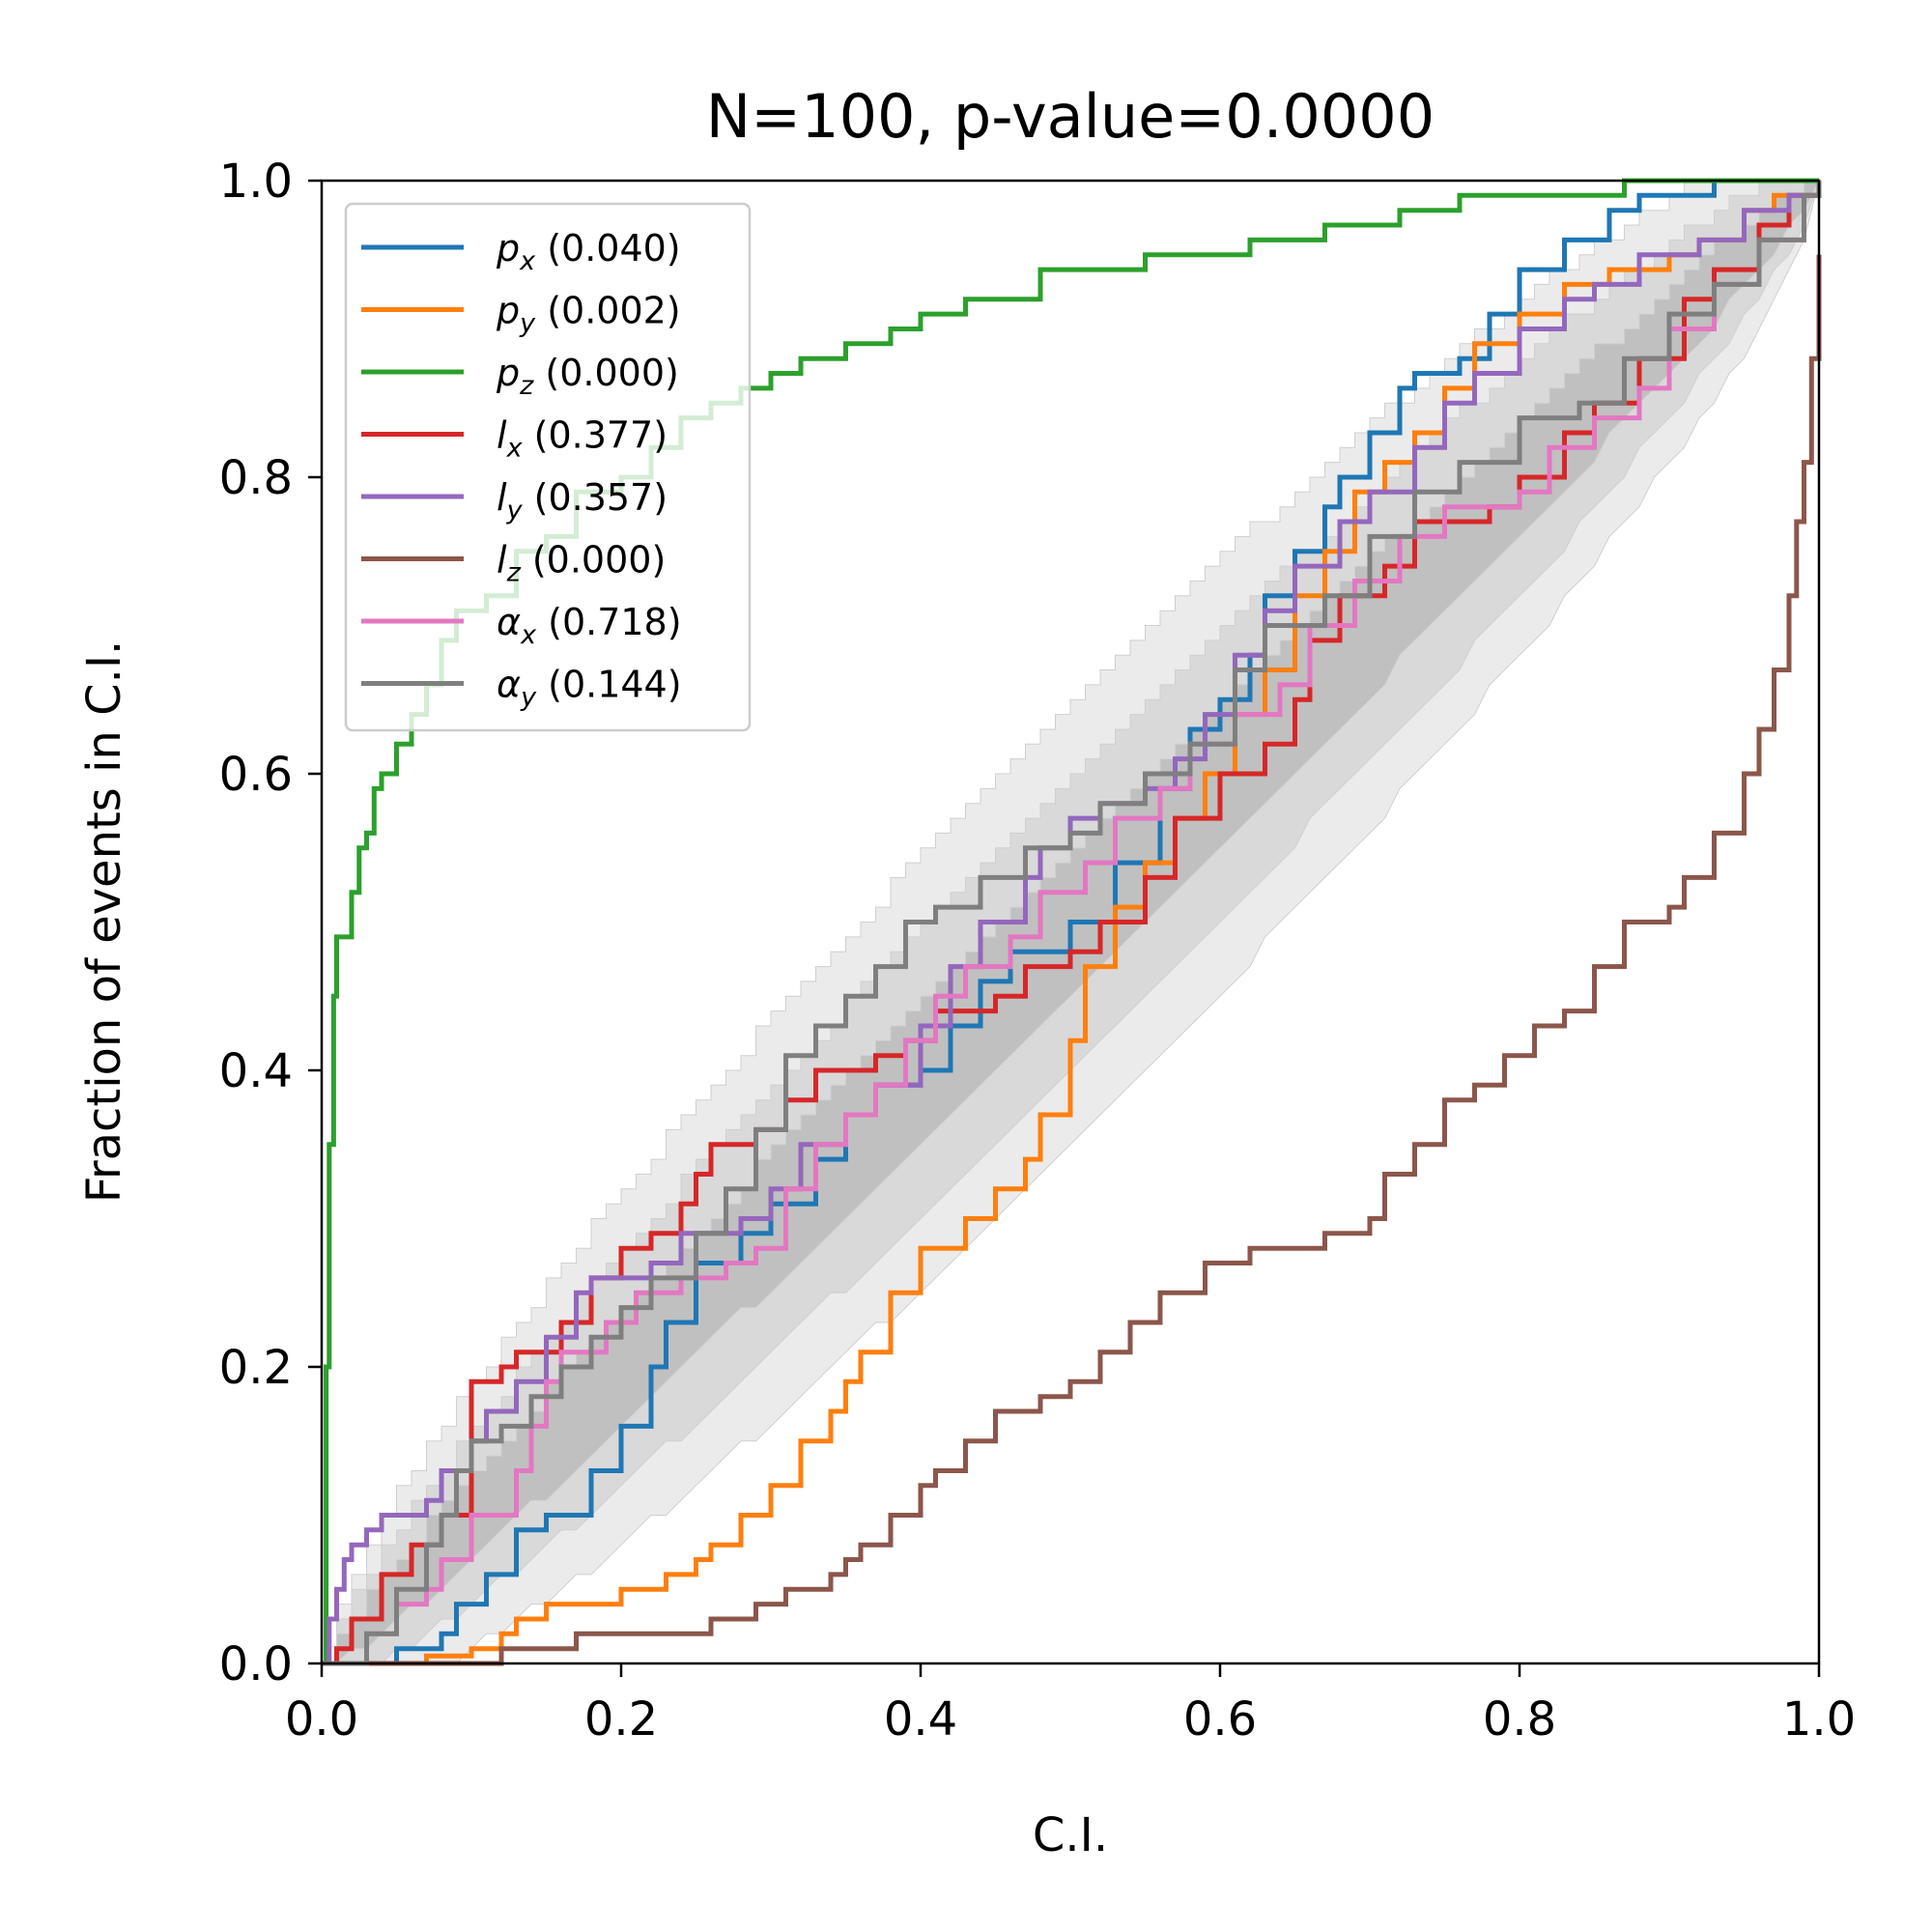  What do you see at coordinates (589, 625) in the screenshot?
I see `legend-entry: αx (0.718)` at bounding box center [589, 625].